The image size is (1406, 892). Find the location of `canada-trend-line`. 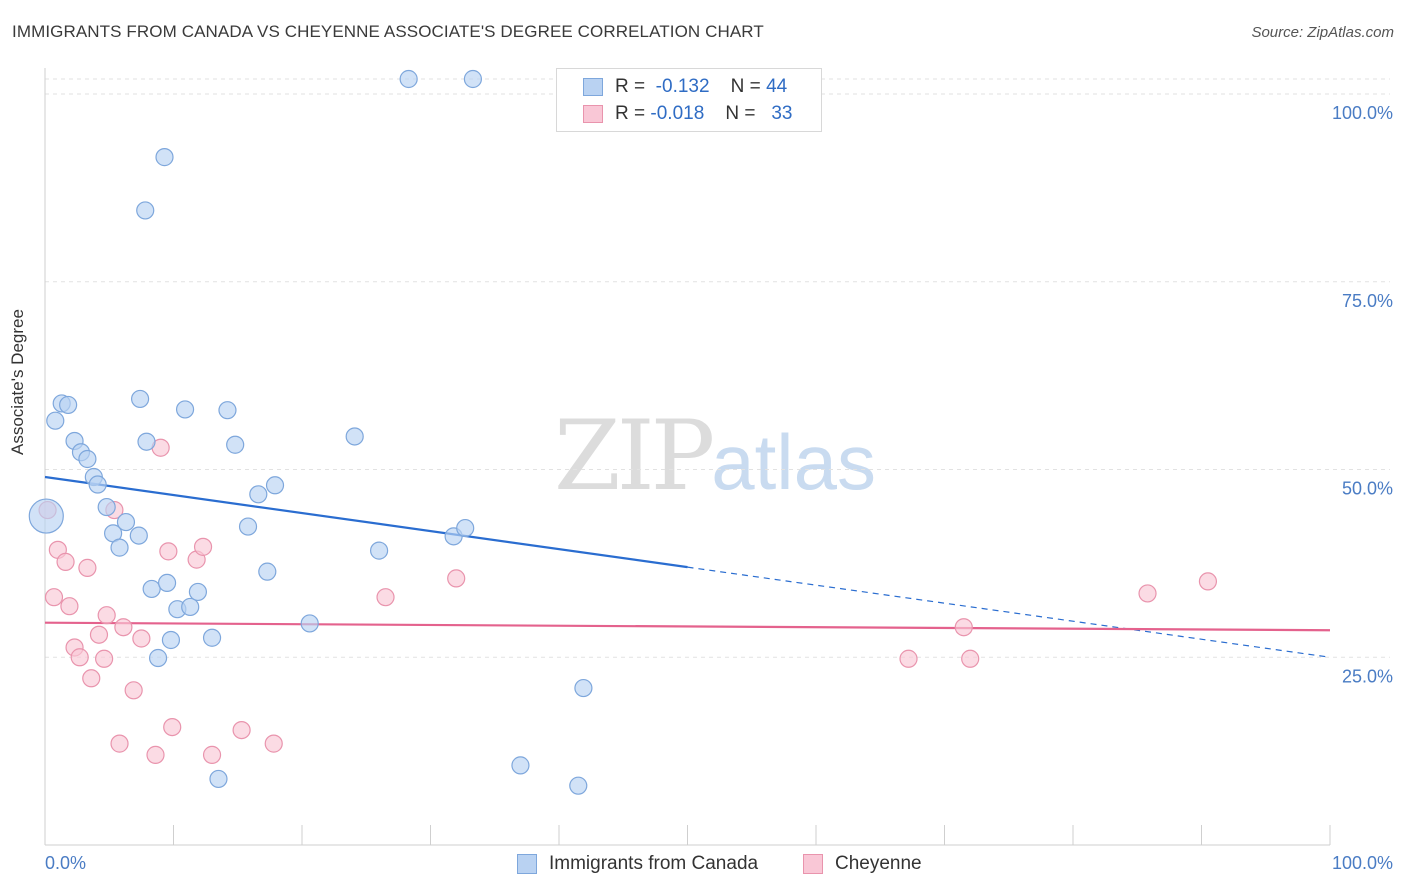

canada-trend-line is located at coordinates (366, 522).